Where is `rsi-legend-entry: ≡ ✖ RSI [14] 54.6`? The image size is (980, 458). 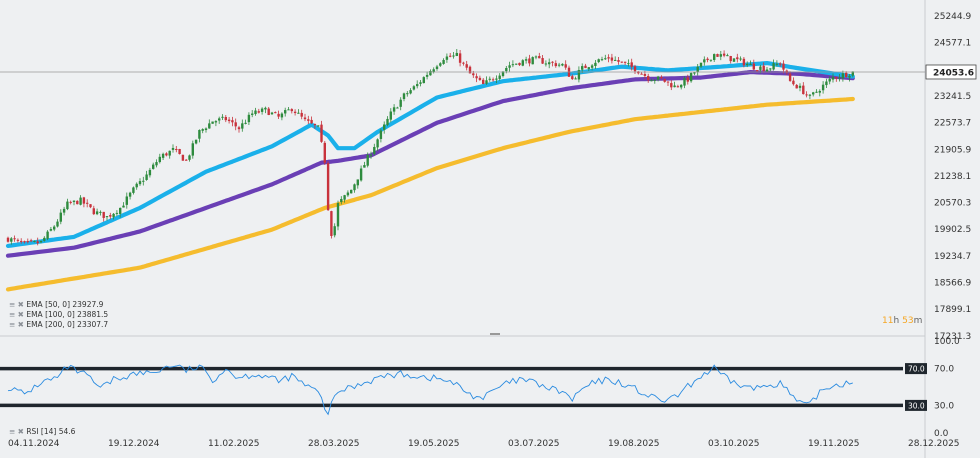
rsi-legend-entry: ≡ ✖ RSI [14] 54.6 is located at coordinates (42, 431).